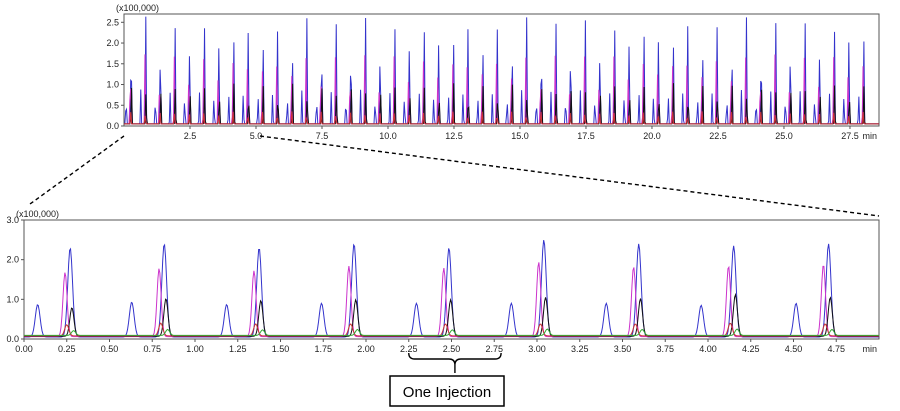 Image resolution: width=900 pixels, height=411 pixels. Describe the element at coordinates (586, 136) in the screenshot. I see `overview-x-tick-label: 17.5` at that location.